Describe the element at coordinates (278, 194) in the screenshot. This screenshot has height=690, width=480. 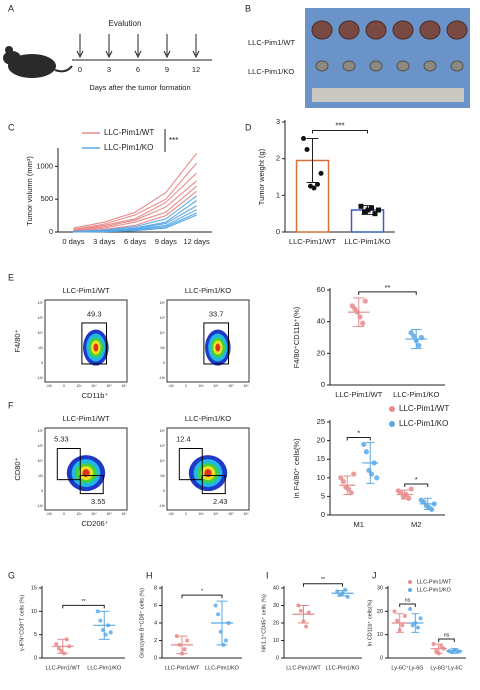
I see `y-tick-label: 1` at that location.